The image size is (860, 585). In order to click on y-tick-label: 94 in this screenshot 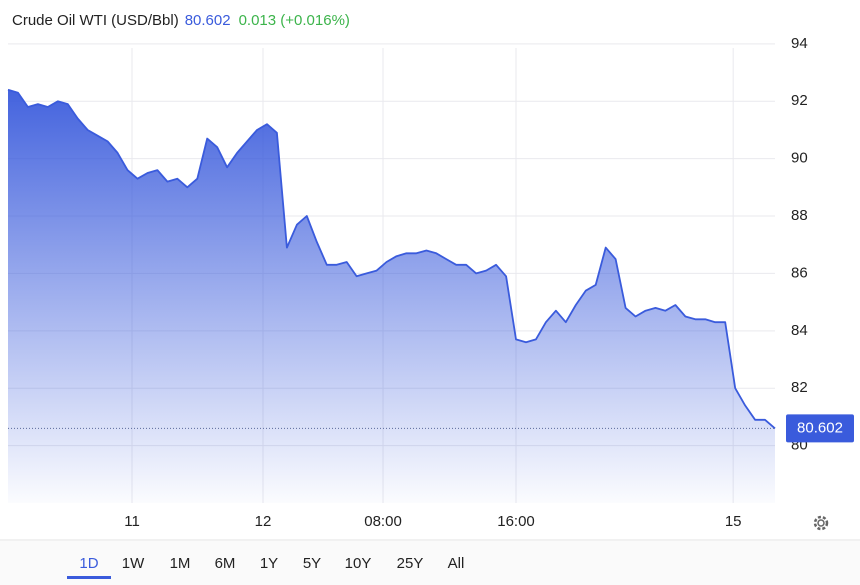, I will do `click(799, 43)`.